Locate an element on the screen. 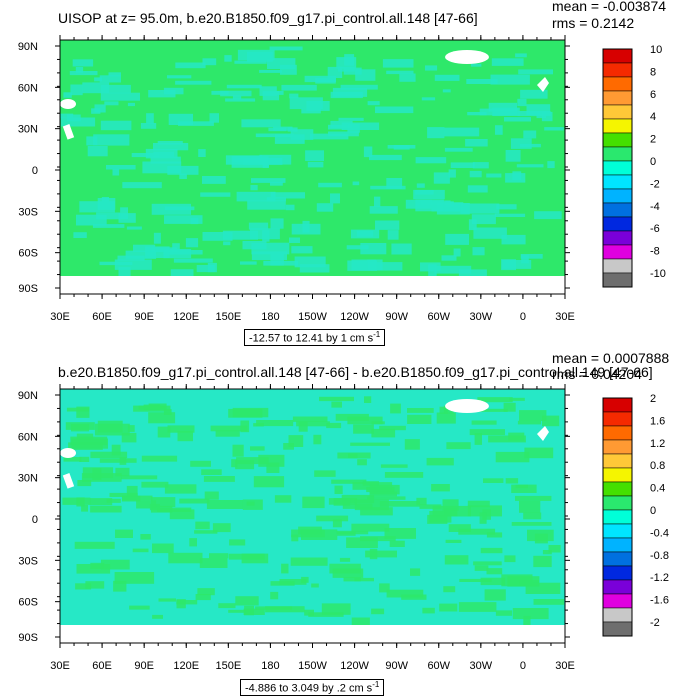  colorbar-label: -2 is located at coordinates (655, 184).